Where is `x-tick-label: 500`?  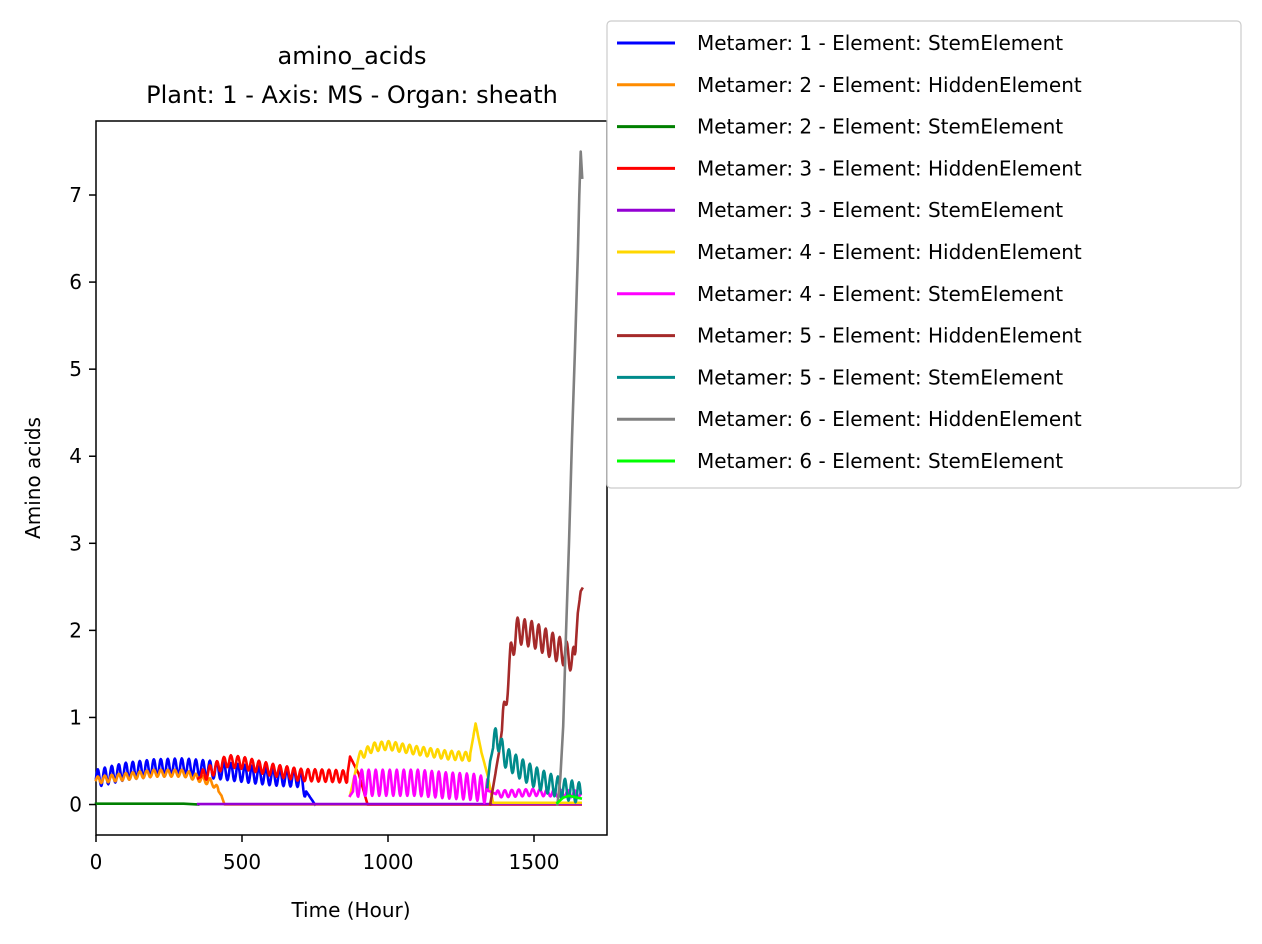
x-tick-label: 500 is located at coordinates (242, 862).